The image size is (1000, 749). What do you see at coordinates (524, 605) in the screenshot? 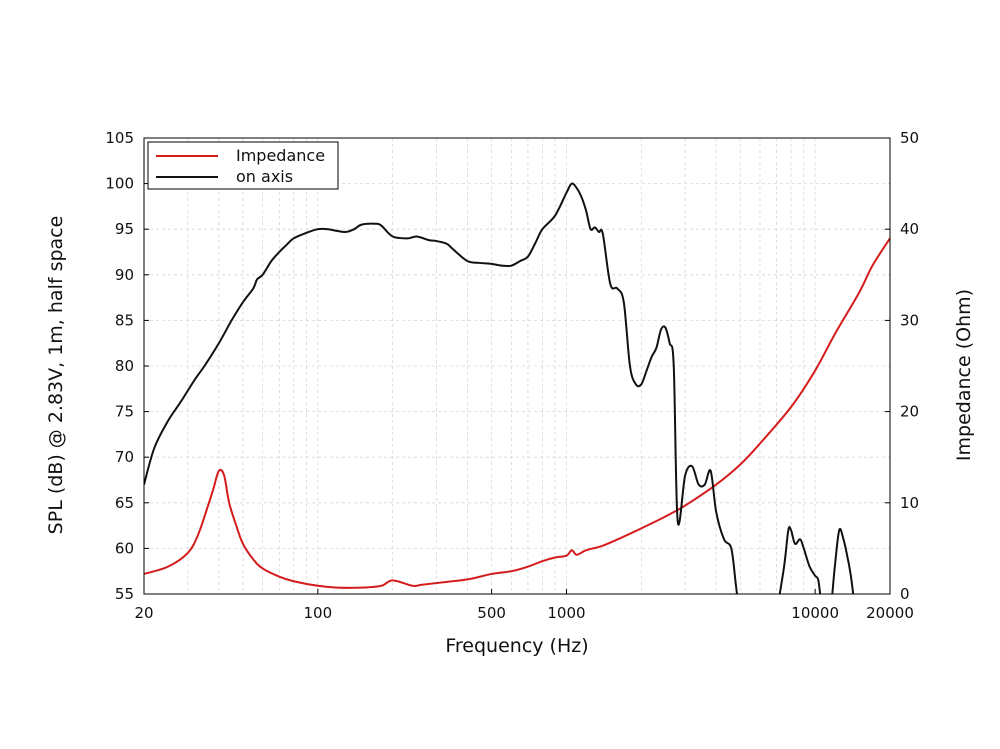
I see `x-axis-ticks: 20 100 500 1000 10000 20000` at bounding box center [524, 605].